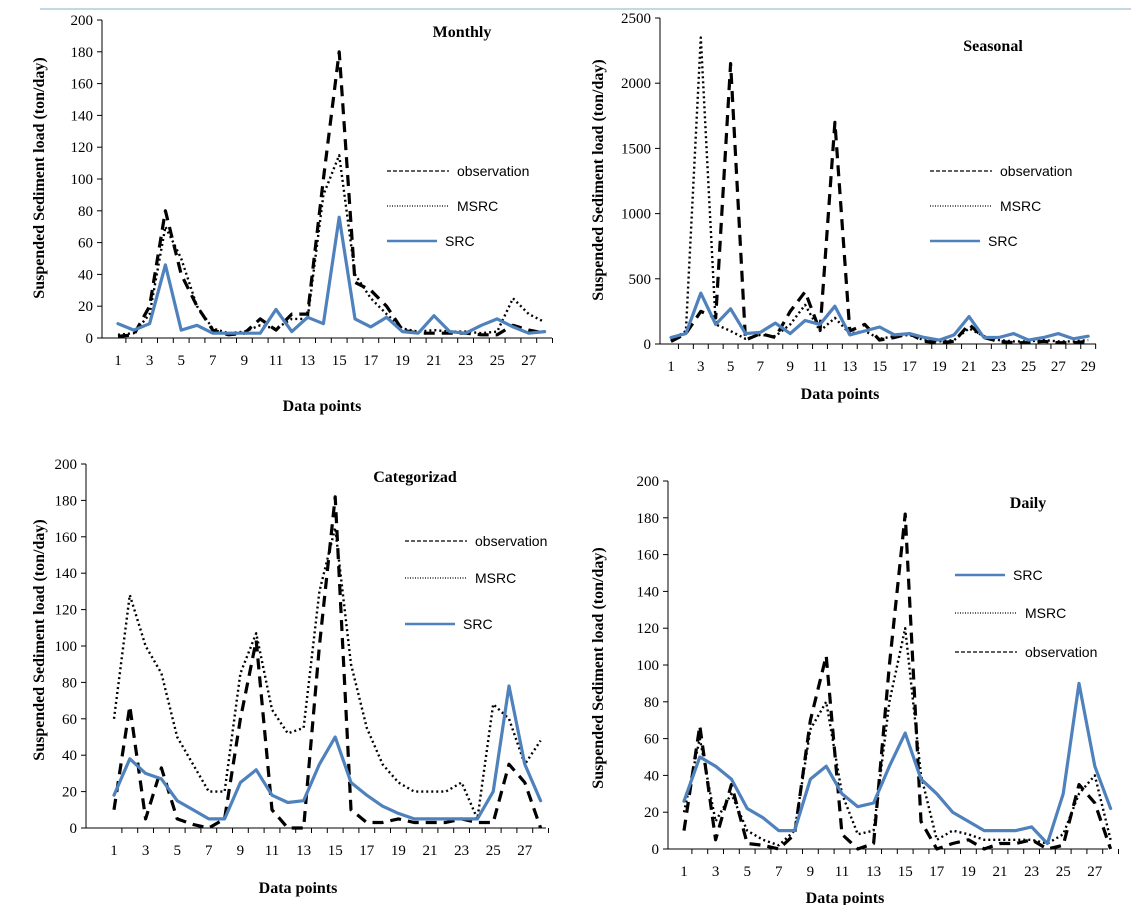  Describe the element at coordinates (1045, 613) in the screenshot. I see `legend-label-msrc: MSRC` at that location.